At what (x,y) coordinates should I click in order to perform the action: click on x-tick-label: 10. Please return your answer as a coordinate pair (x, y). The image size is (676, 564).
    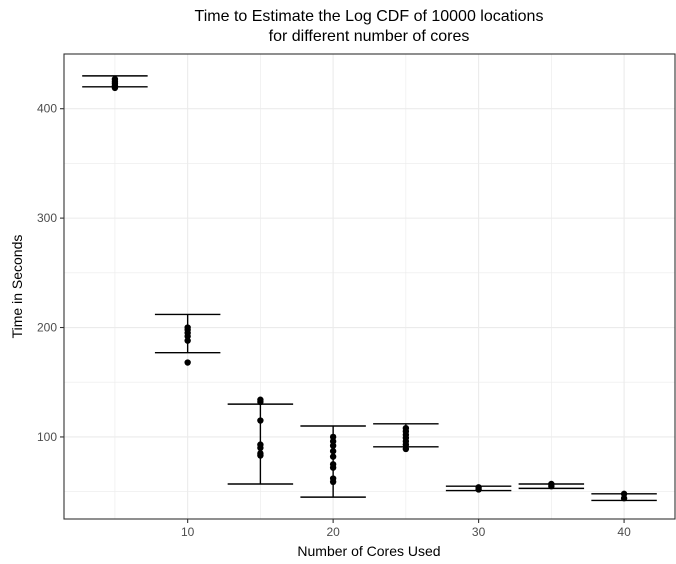
    Looking at the image, I should click on (188, 532).